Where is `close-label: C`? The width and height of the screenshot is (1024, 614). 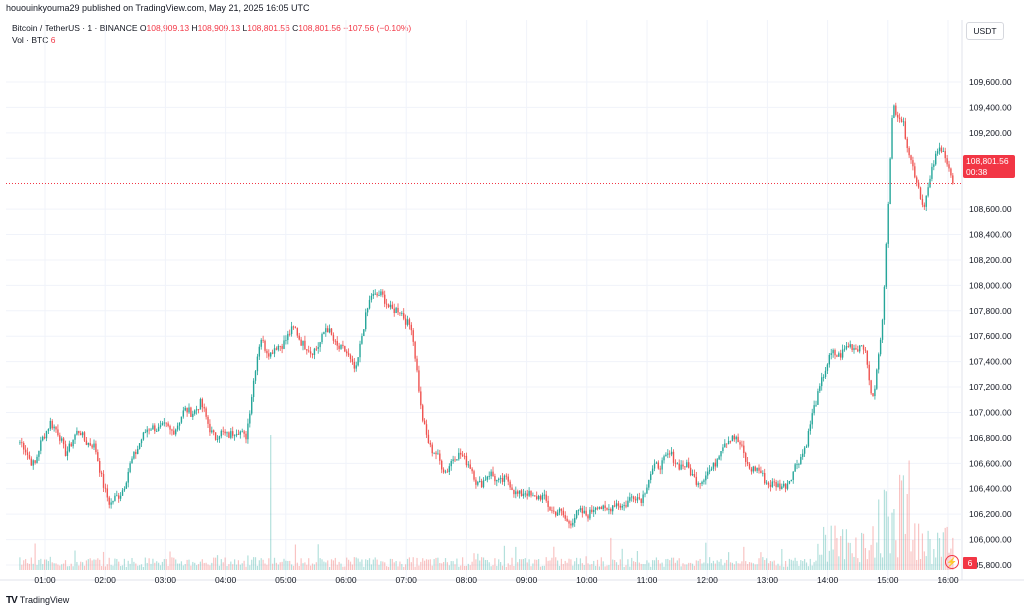 close-label: C is located at coordinates (295, 28).